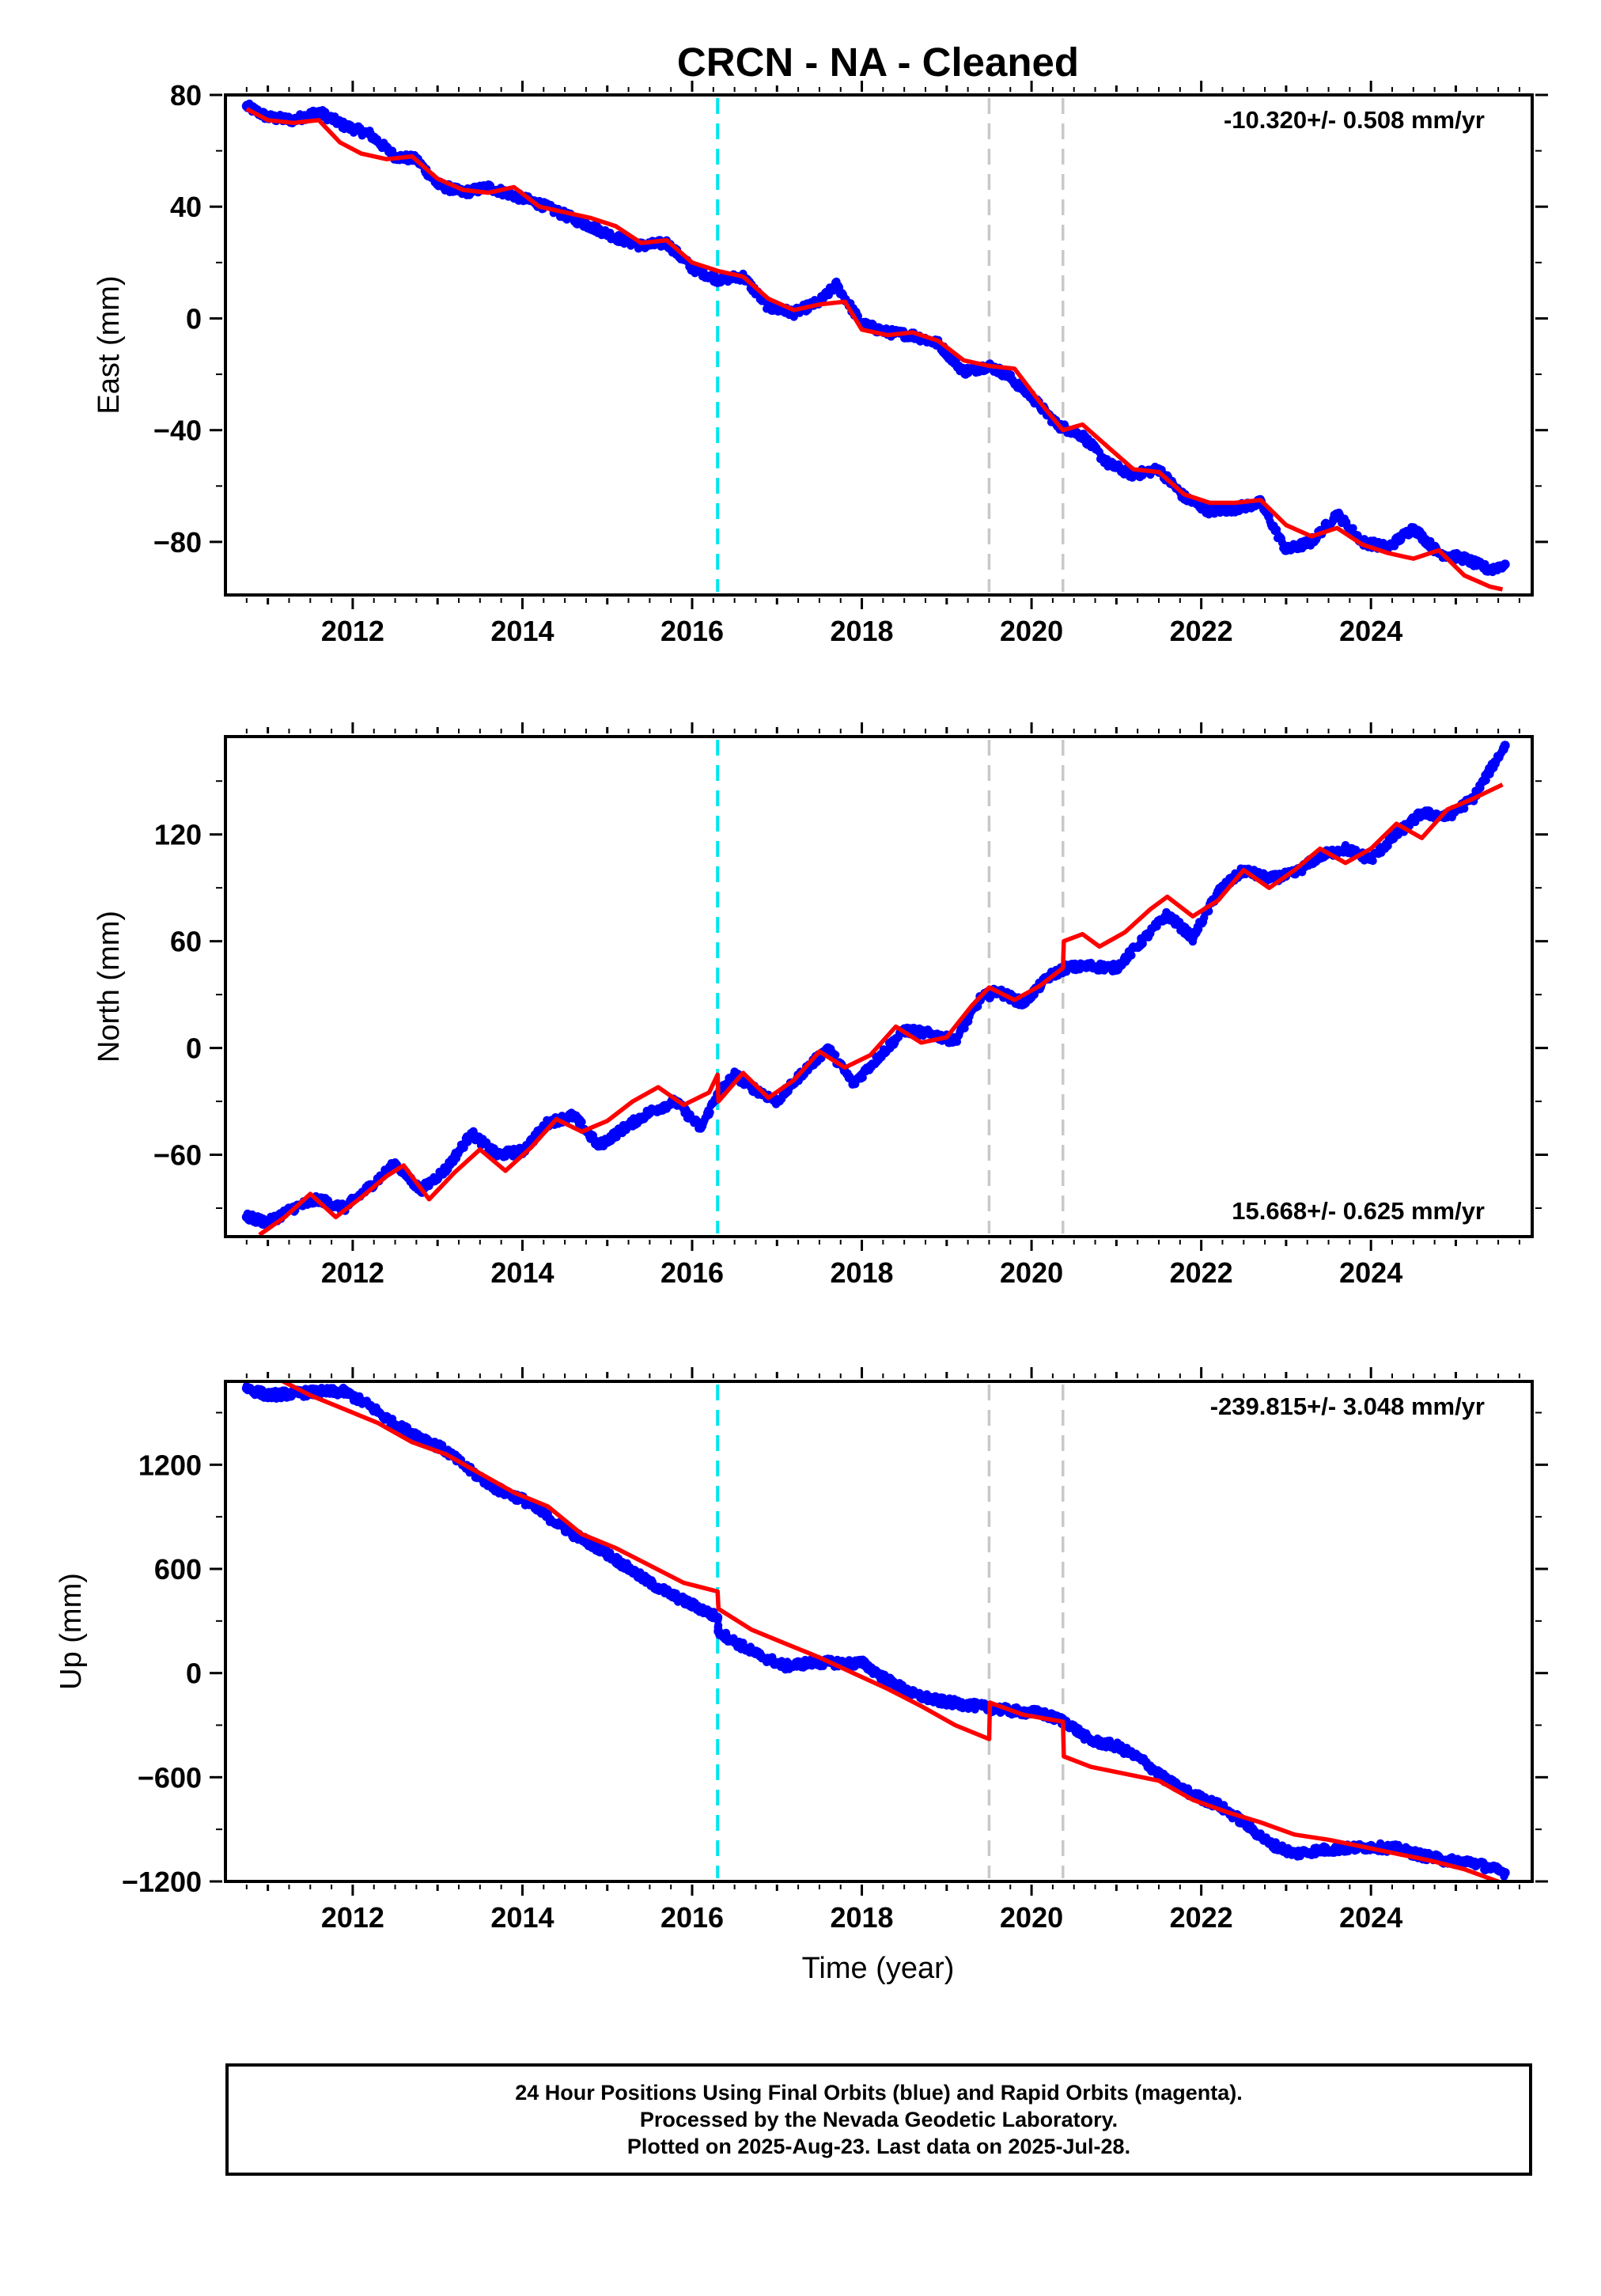 The image size is (1601, 2296). I want to click on y-tick-label: −1200, so click(162, 1882).